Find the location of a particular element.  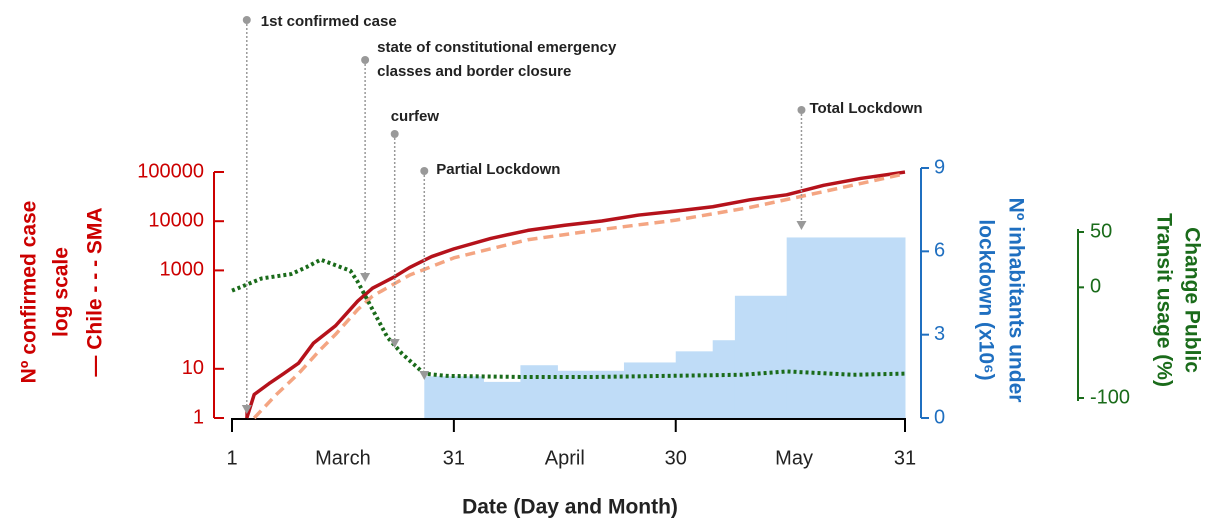

y-tick-label: 100000 is located at coordinates (170, 171).